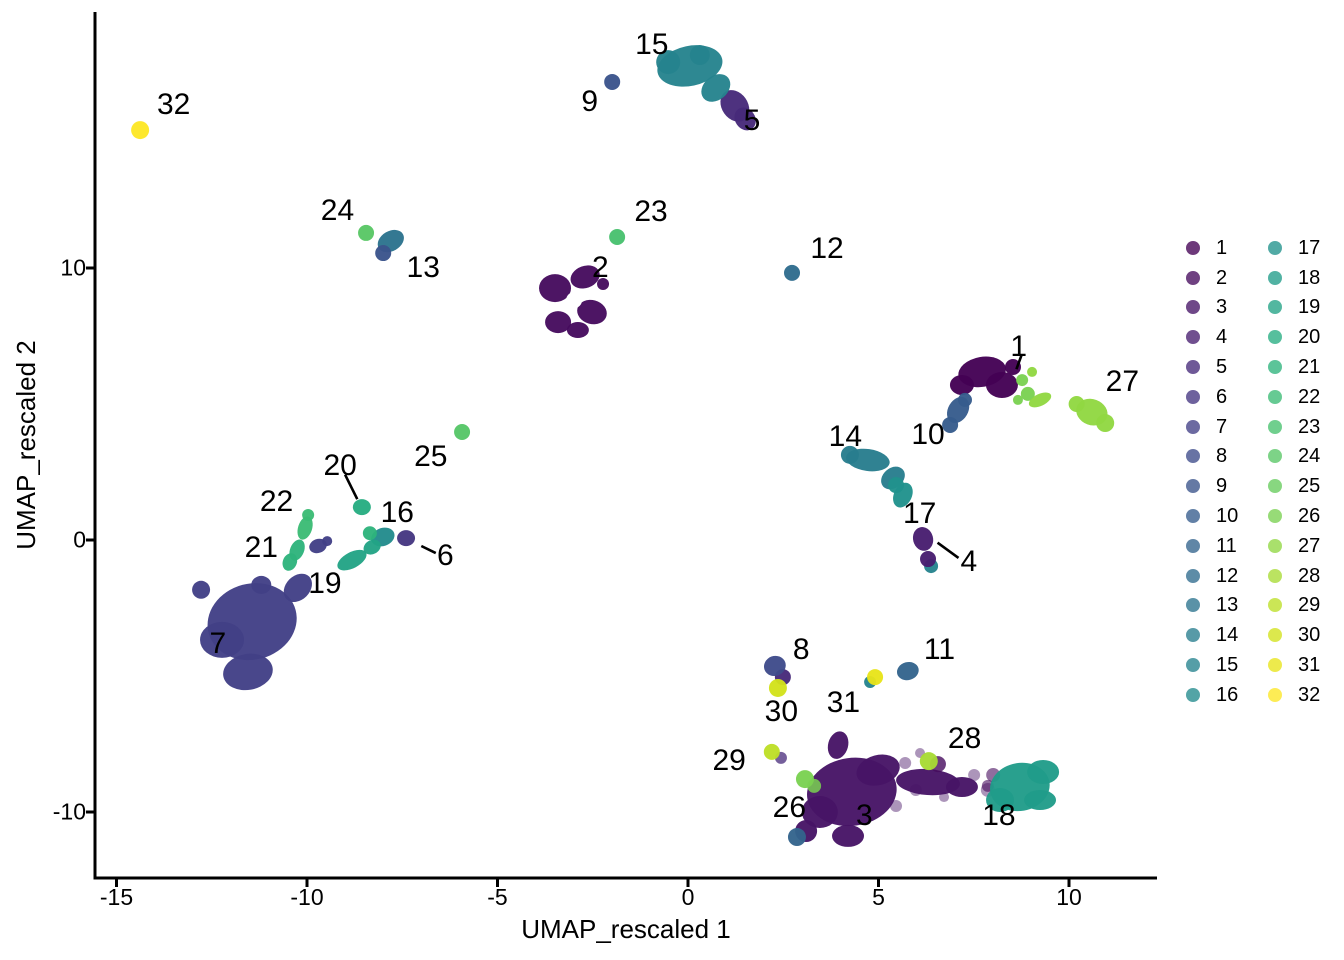  I want to click on cluster-12-blob, so click(792, 272).